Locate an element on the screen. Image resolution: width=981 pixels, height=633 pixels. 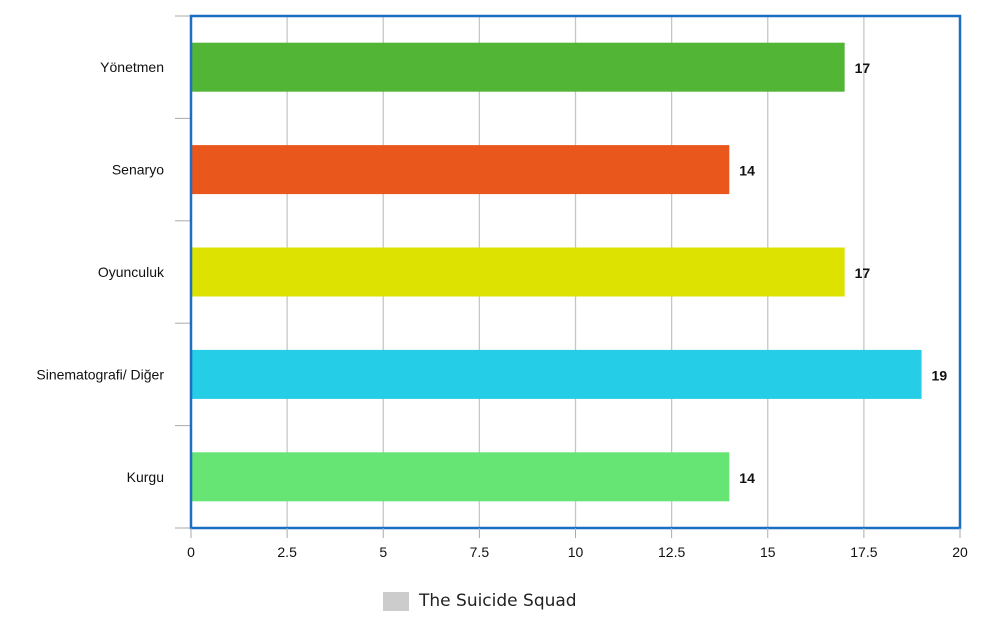
x-tick-label-3: 7.5 is located at coordinates (480, 552).